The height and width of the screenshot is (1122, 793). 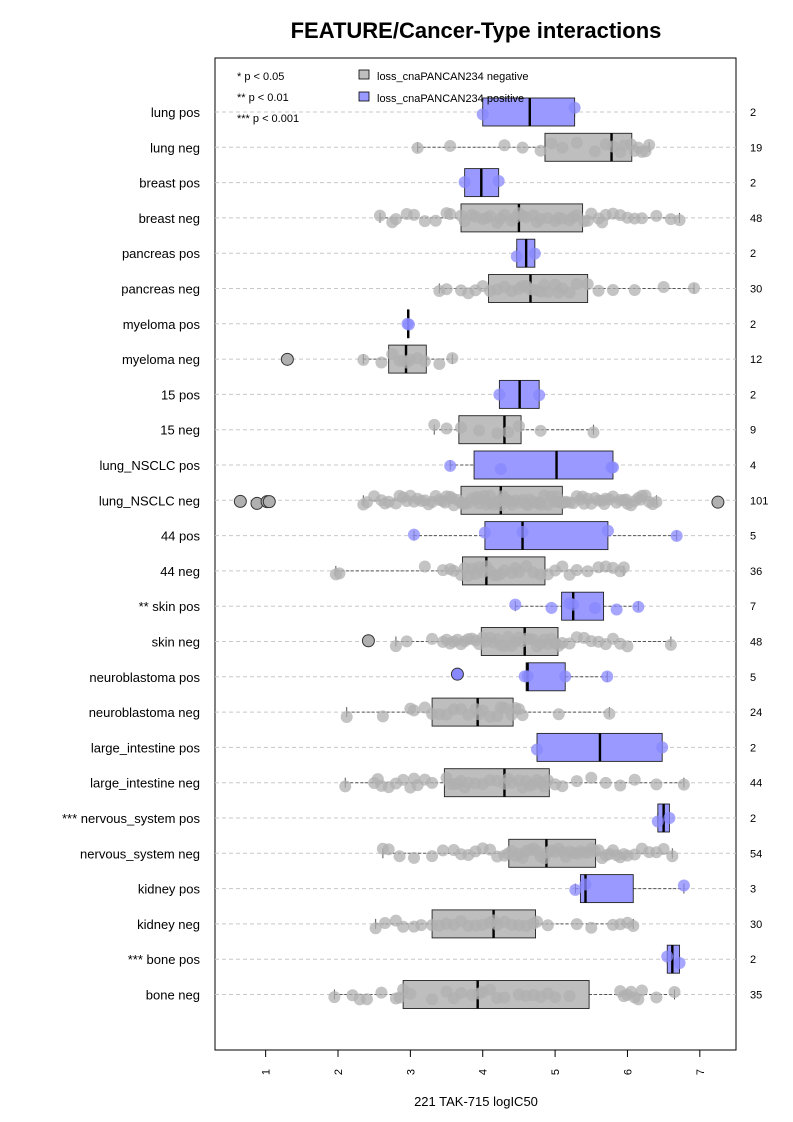 I want to click on legend-swatch-negative, so click(x=364, y=74).